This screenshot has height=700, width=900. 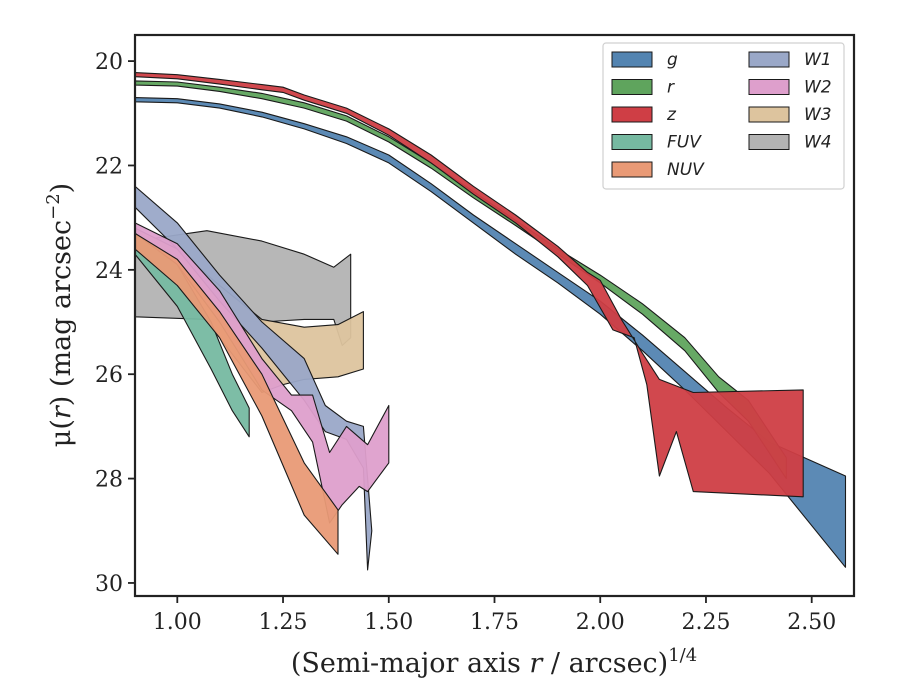 What do you see at coordinates (536, 663) in the screenshot?
I see `x-axis-label-var: r` at bounding box center [536, 663].